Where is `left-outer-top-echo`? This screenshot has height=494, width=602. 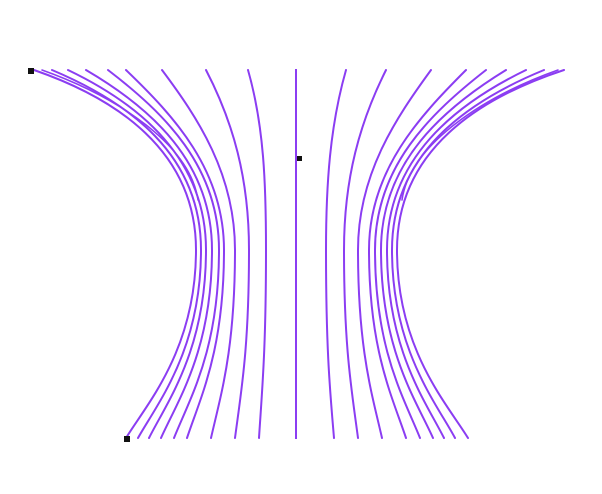
left-outer-top-echo is located at coordinates (120, 135).